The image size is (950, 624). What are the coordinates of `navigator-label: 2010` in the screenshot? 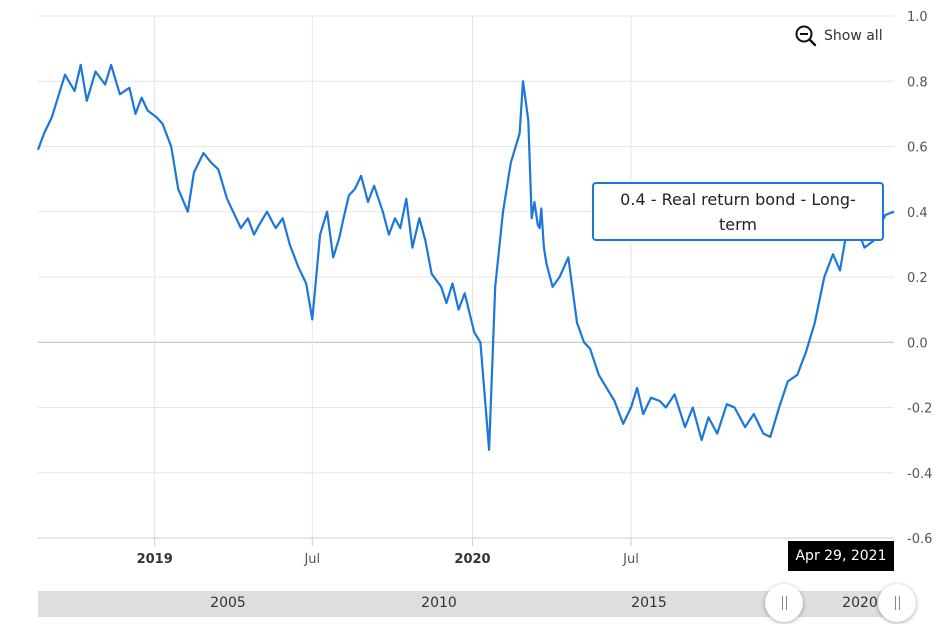 It's located at (439, 603).